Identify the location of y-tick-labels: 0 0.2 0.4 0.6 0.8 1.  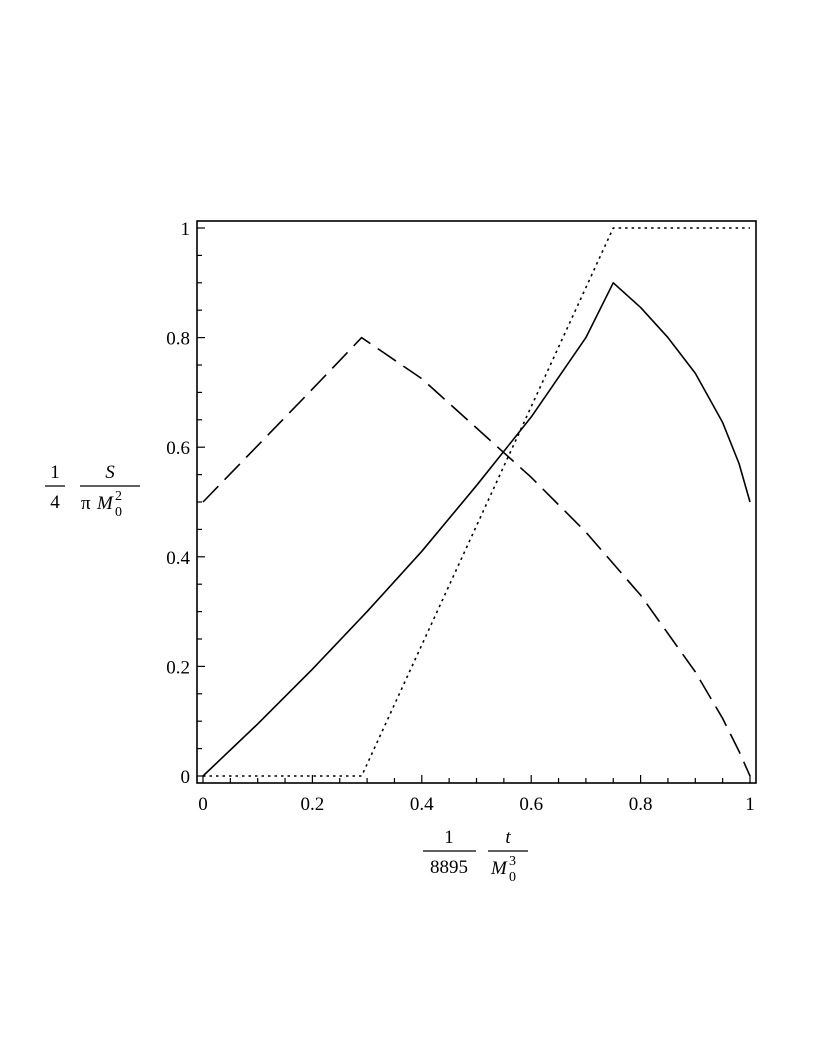
(178, 503).